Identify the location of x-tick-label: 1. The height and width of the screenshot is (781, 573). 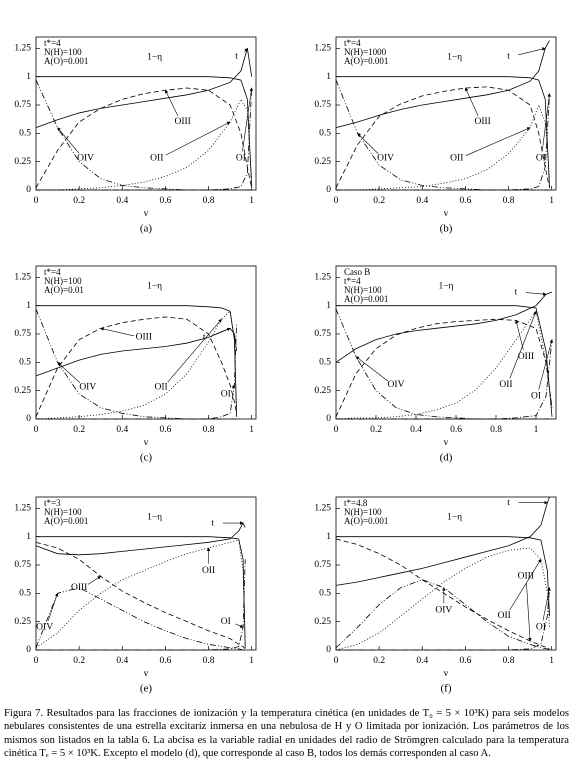
(251, 201).